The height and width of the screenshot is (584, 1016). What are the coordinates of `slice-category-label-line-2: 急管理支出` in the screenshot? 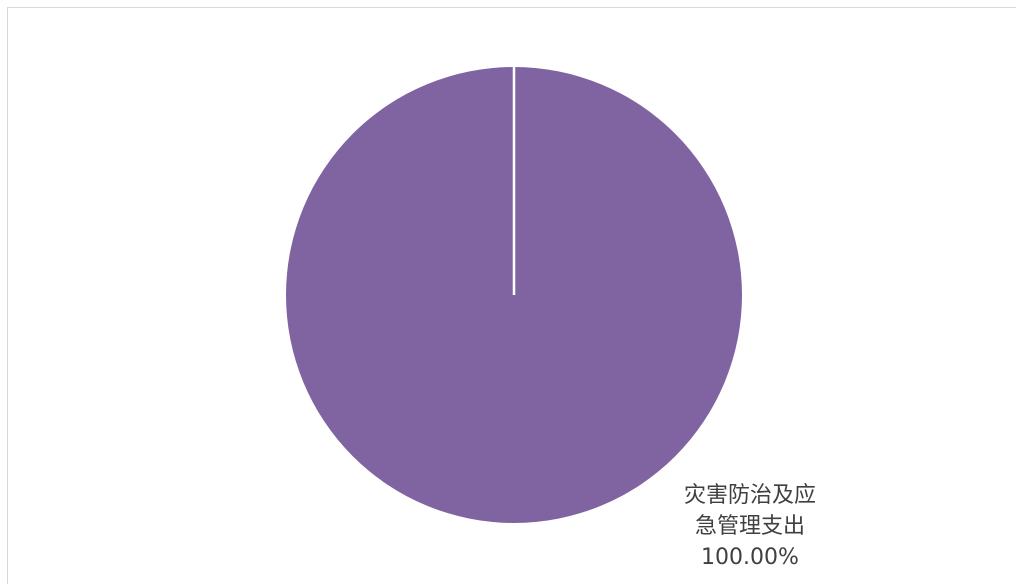 It's located at (749, 526).